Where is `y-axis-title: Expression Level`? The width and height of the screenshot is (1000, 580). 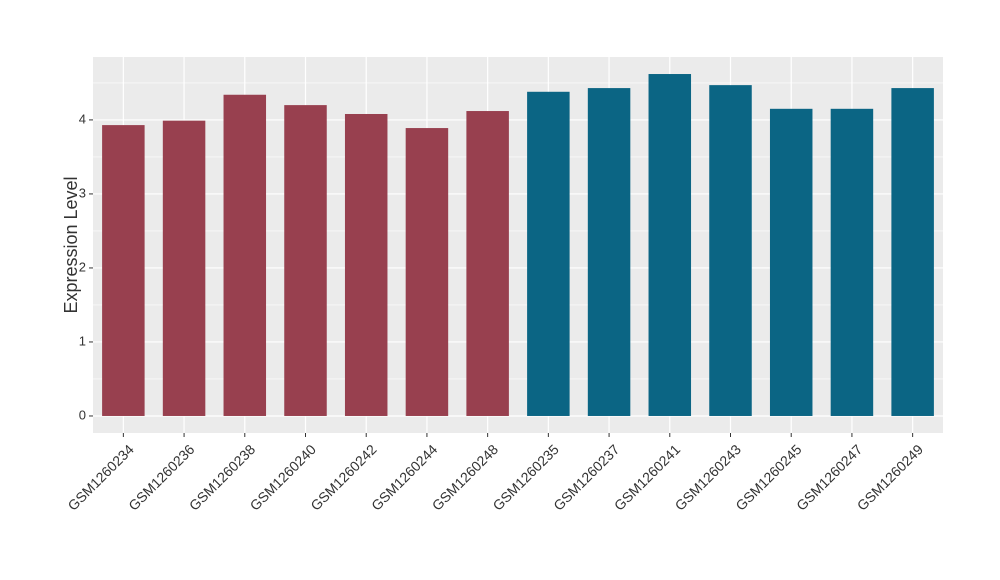 y-axis-title: Expression Level is located at coordinates (71, 244).